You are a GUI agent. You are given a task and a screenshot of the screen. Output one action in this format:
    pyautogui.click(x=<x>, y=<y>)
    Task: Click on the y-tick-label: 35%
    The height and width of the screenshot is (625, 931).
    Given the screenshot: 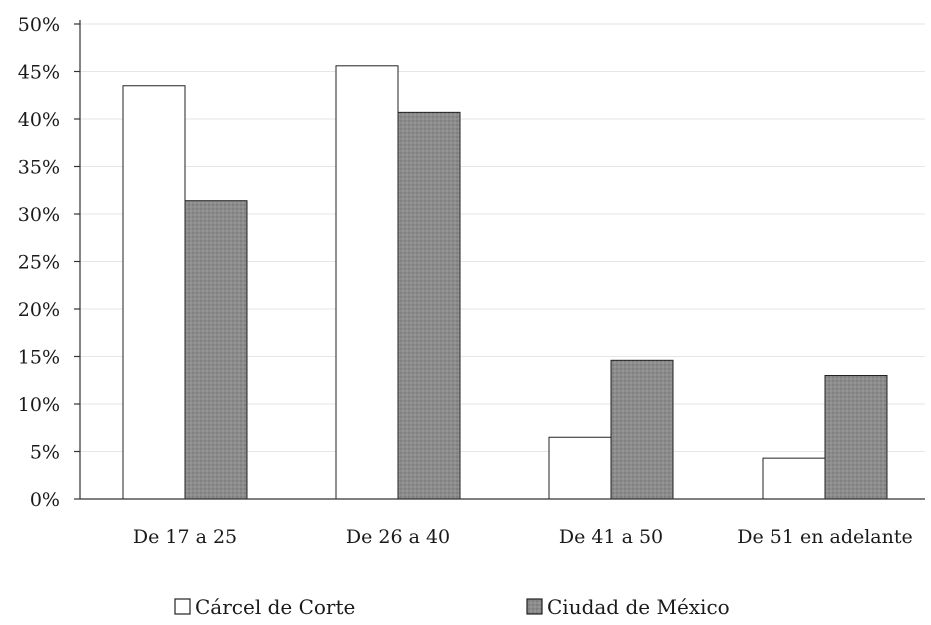 What is the action you would take?
    pyautogui.click(x=39, y=168)
    